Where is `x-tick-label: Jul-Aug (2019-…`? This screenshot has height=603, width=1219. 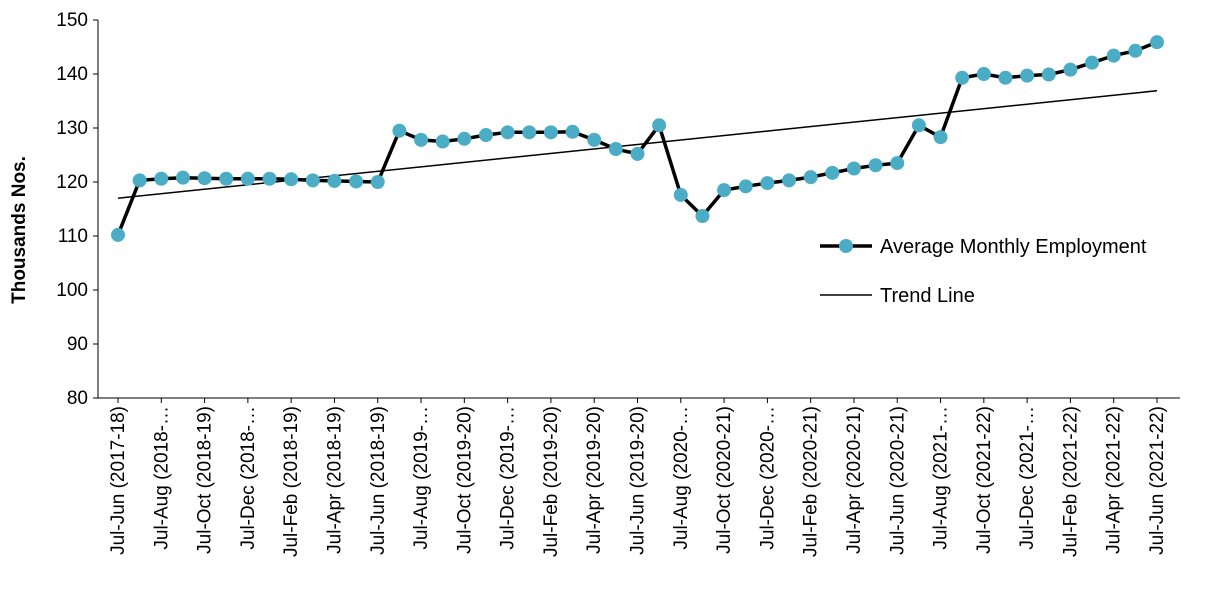 x-tick-label: Jul-Aug (2019-… is located at coordinates (421, 478).